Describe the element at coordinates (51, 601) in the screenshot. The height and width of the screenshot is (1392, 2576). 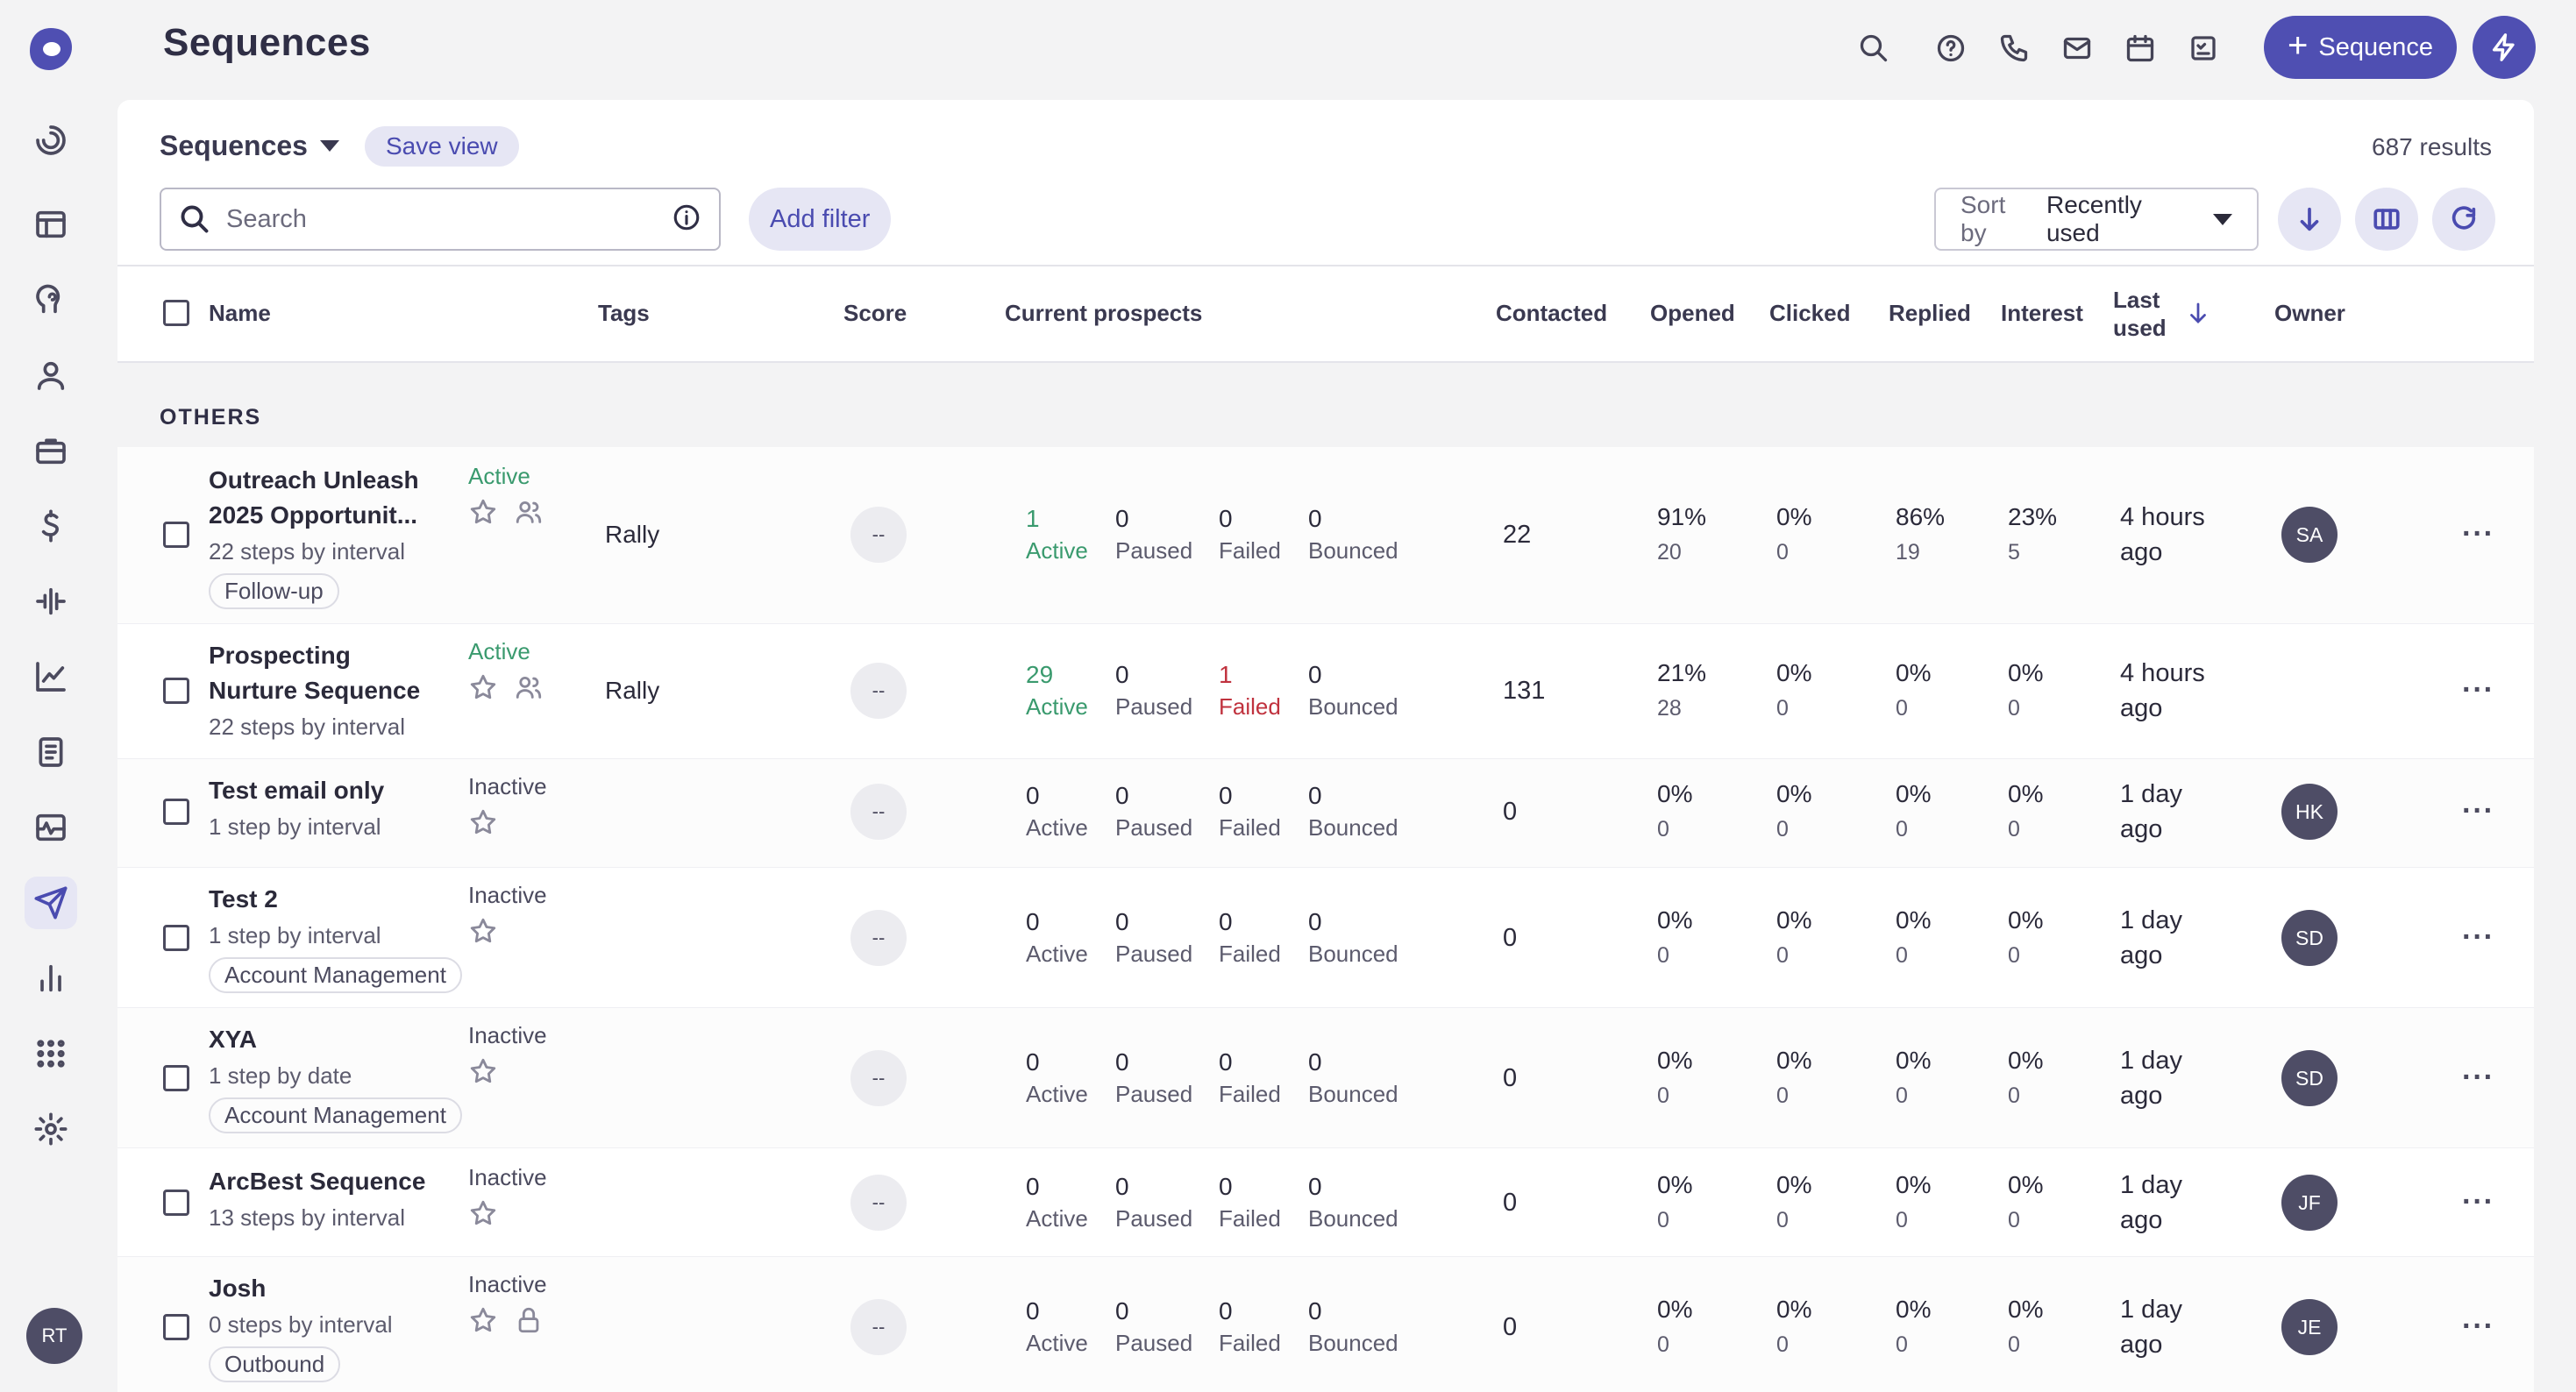
I see `nav-kaia-icon` at that location.